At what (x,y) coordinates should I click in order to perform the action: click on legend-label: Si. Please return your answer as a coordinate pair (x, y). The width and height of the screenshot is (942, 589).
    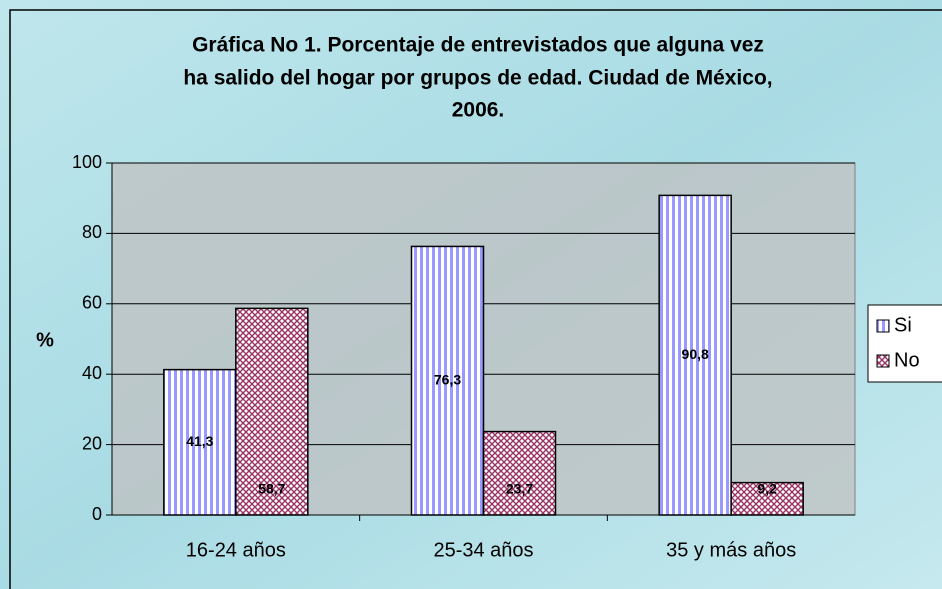
    Looking at the image, I should click on (903, 325).